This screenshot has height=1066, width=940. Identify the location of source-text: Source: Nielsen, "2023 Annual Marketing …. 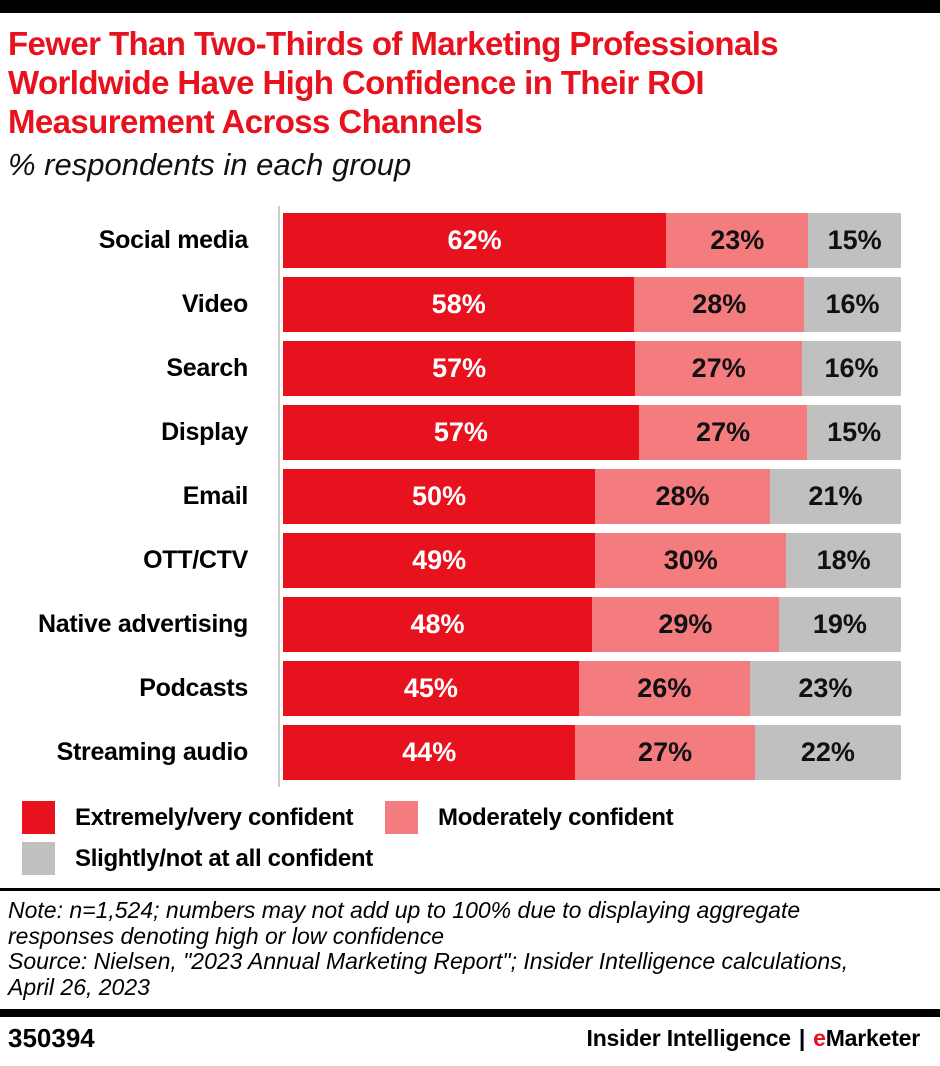
(428, 961).